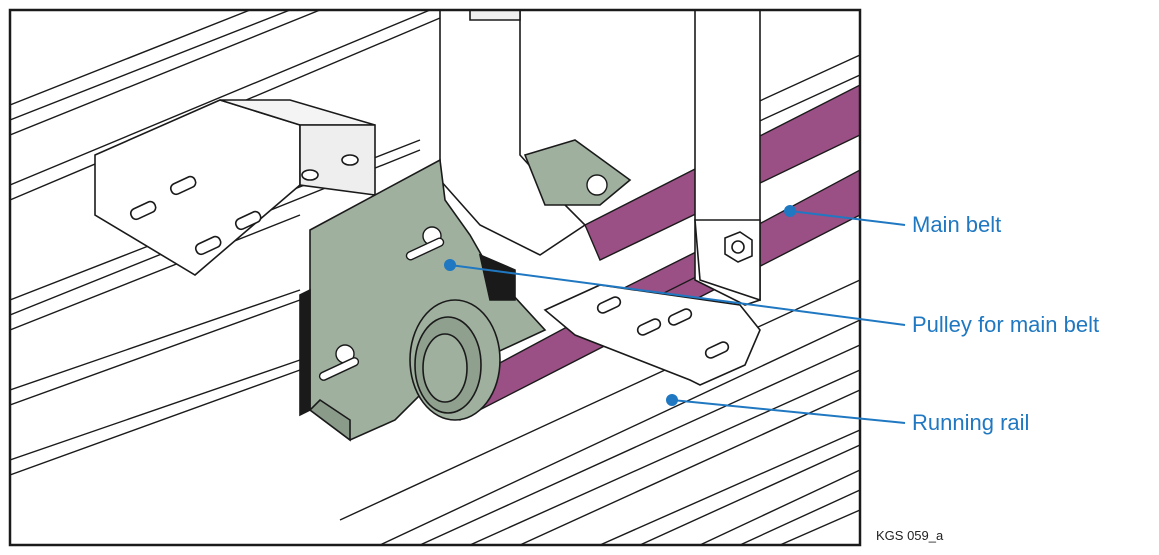 The width and height of the screenshot is (1159, 555). I want to click on lower-slotted-bracket, so click(652, 335).